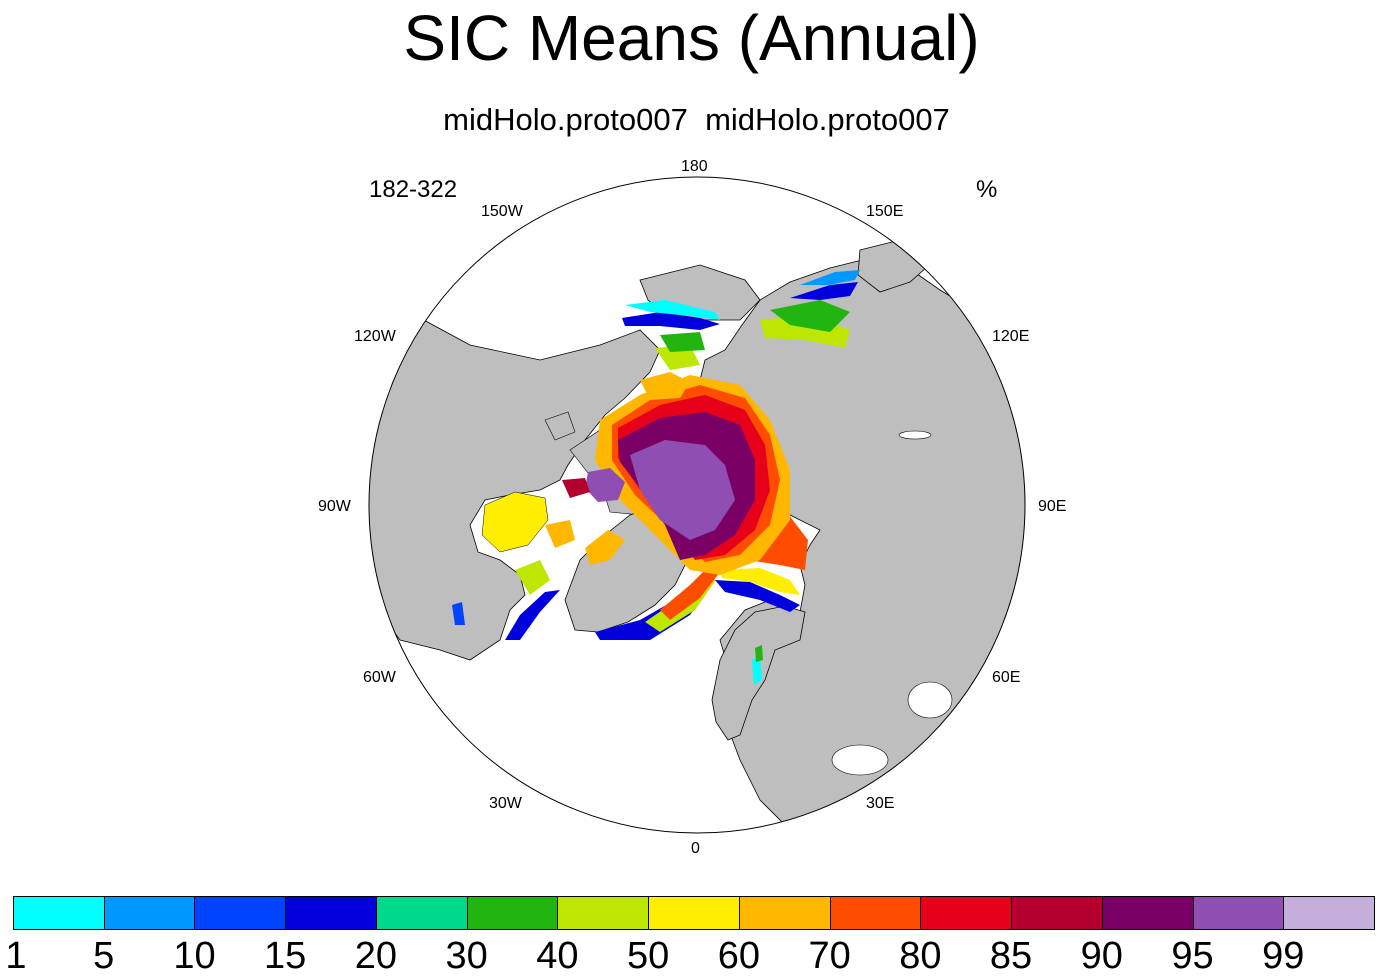 The height and width of the screenshot is (978, 1383). I want to click on lon-label-180: 180, so click(694, 166).